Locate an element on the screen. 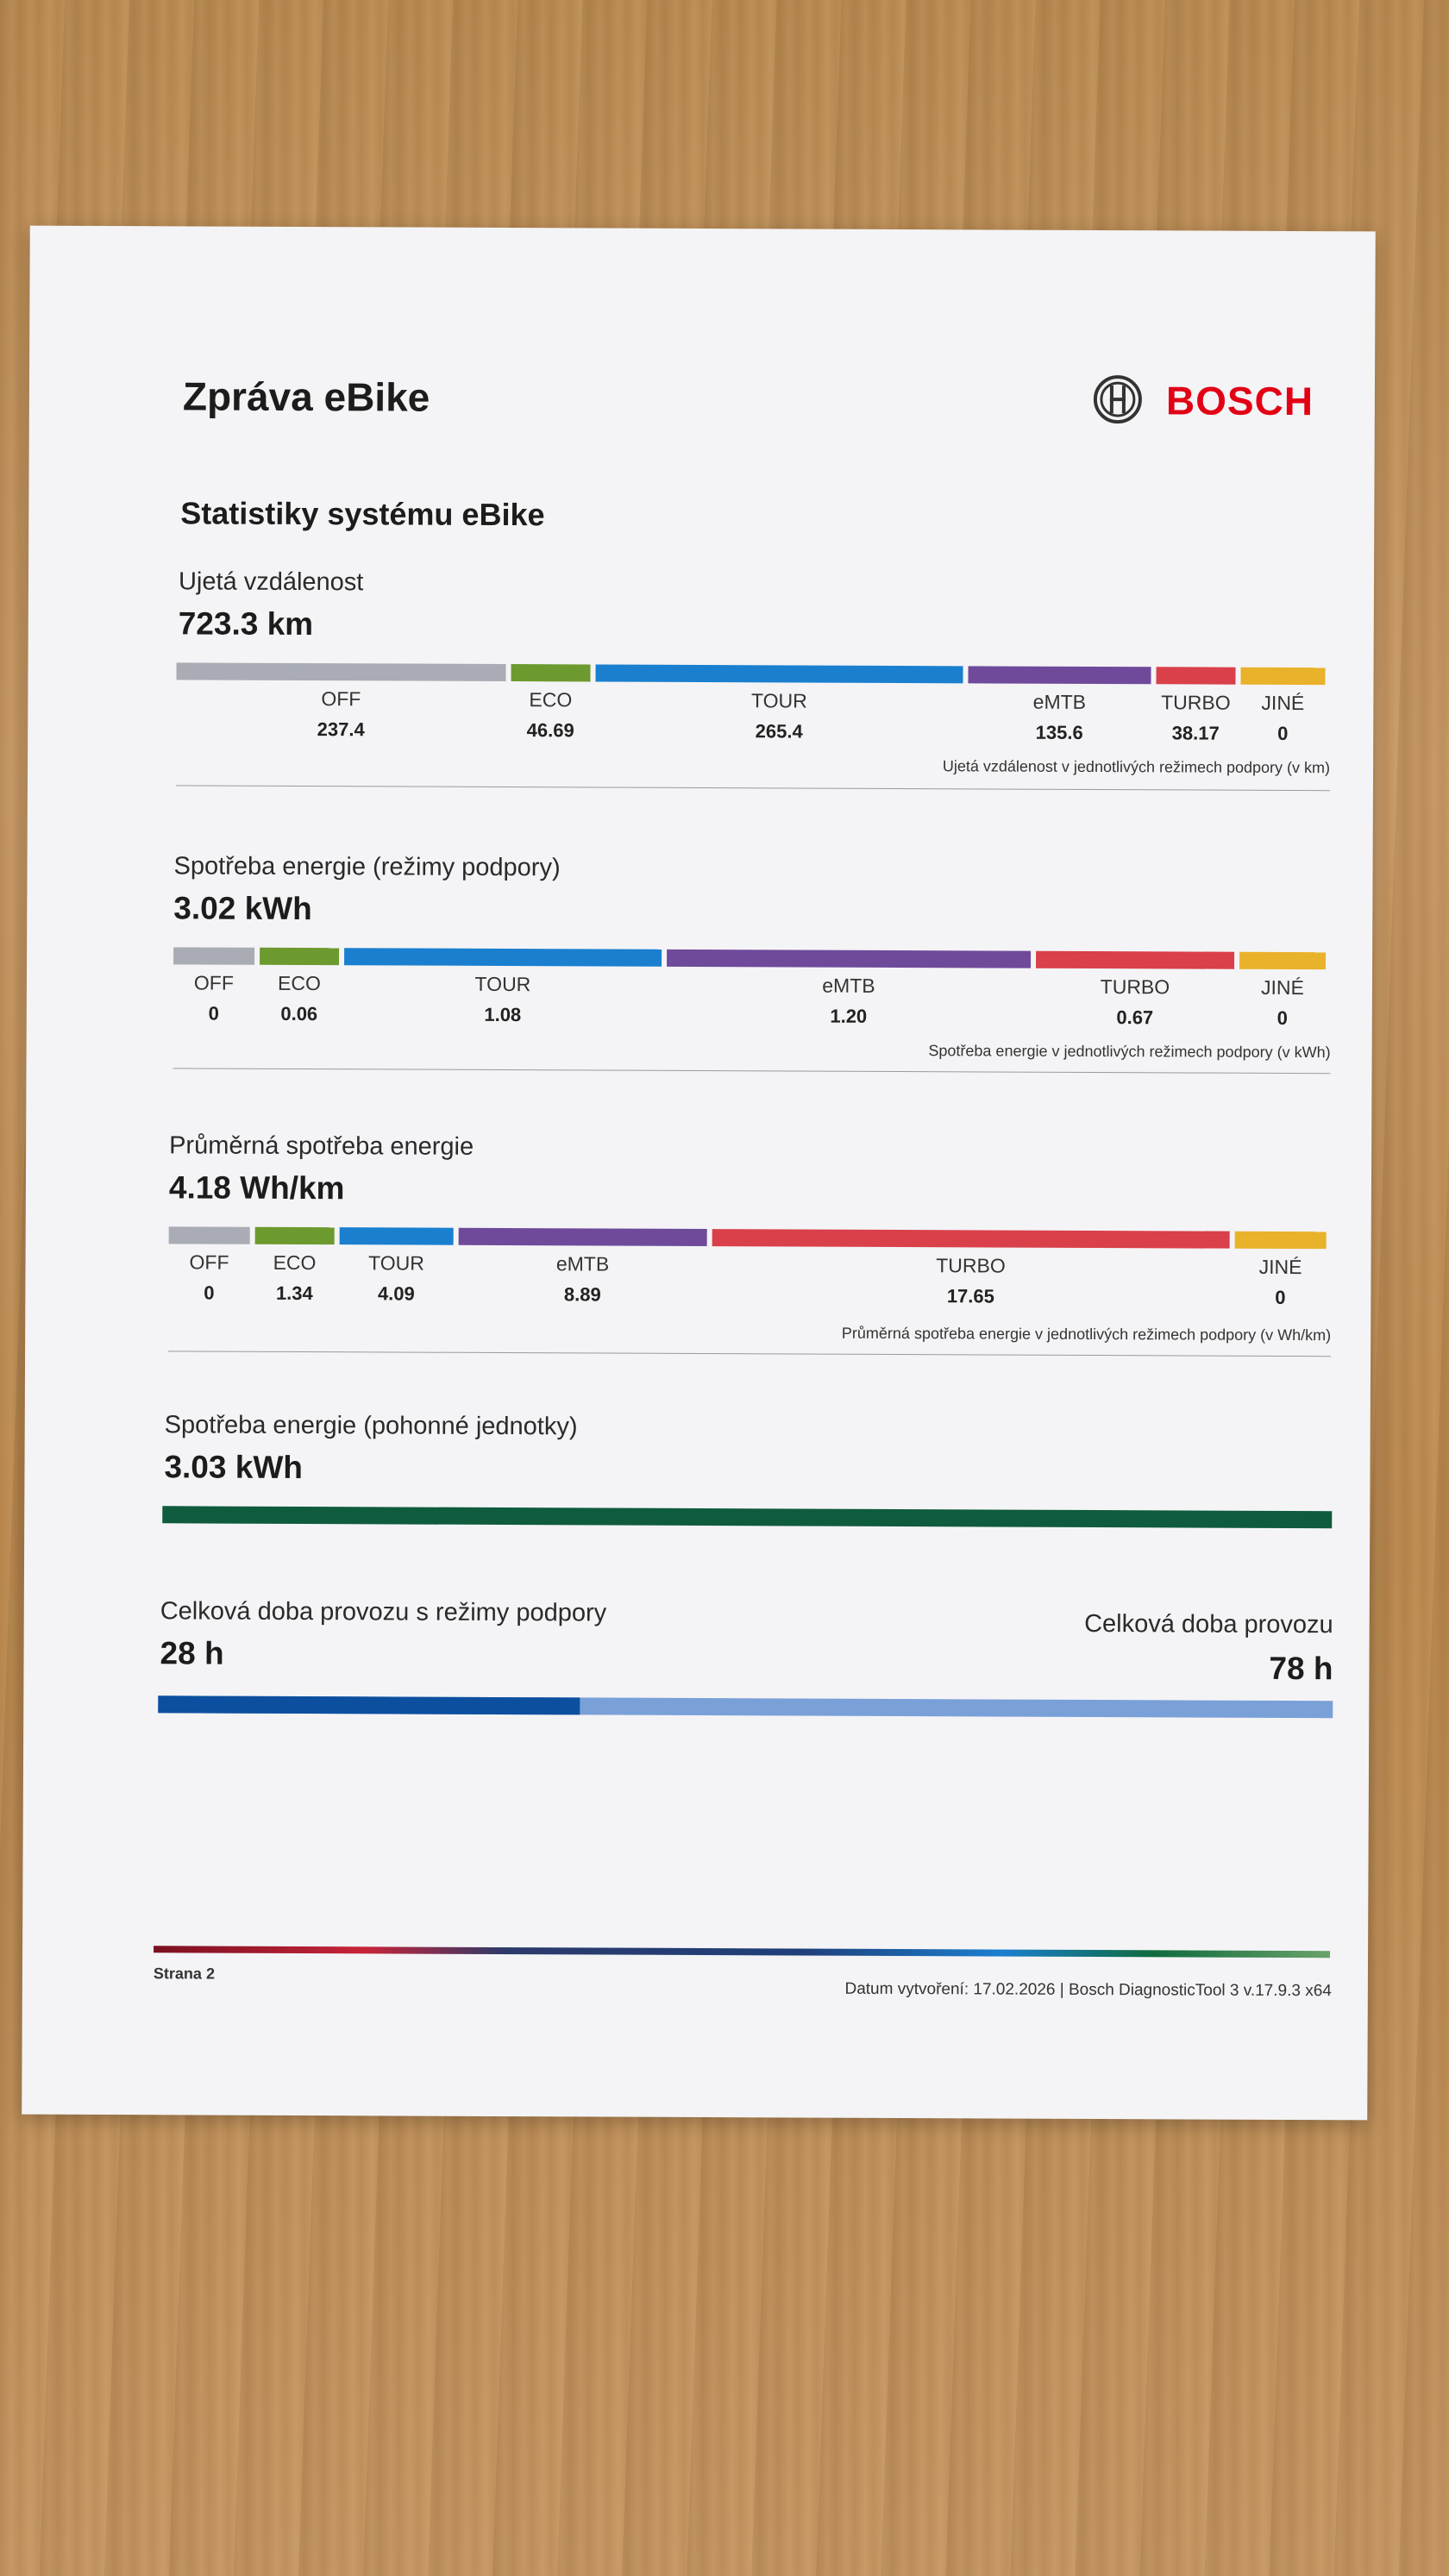  mode-value-turbo: 0.67 is located at coordinates (1135, 1017).